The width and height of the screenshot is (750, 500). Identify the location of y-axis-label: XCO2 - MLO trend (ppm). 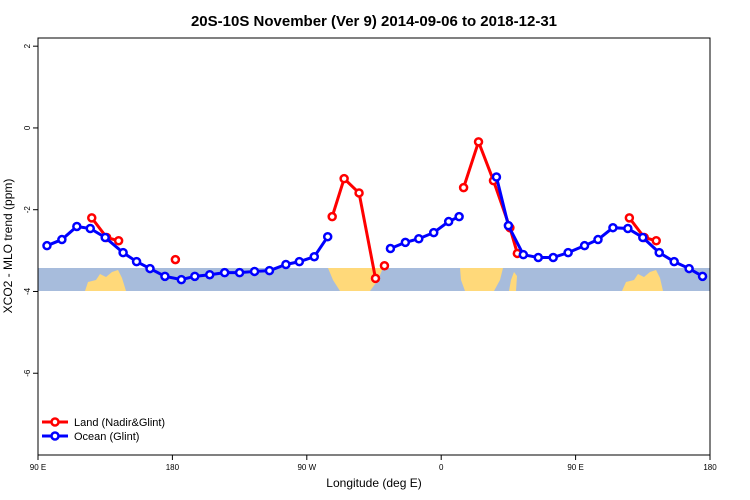
(8, 246).